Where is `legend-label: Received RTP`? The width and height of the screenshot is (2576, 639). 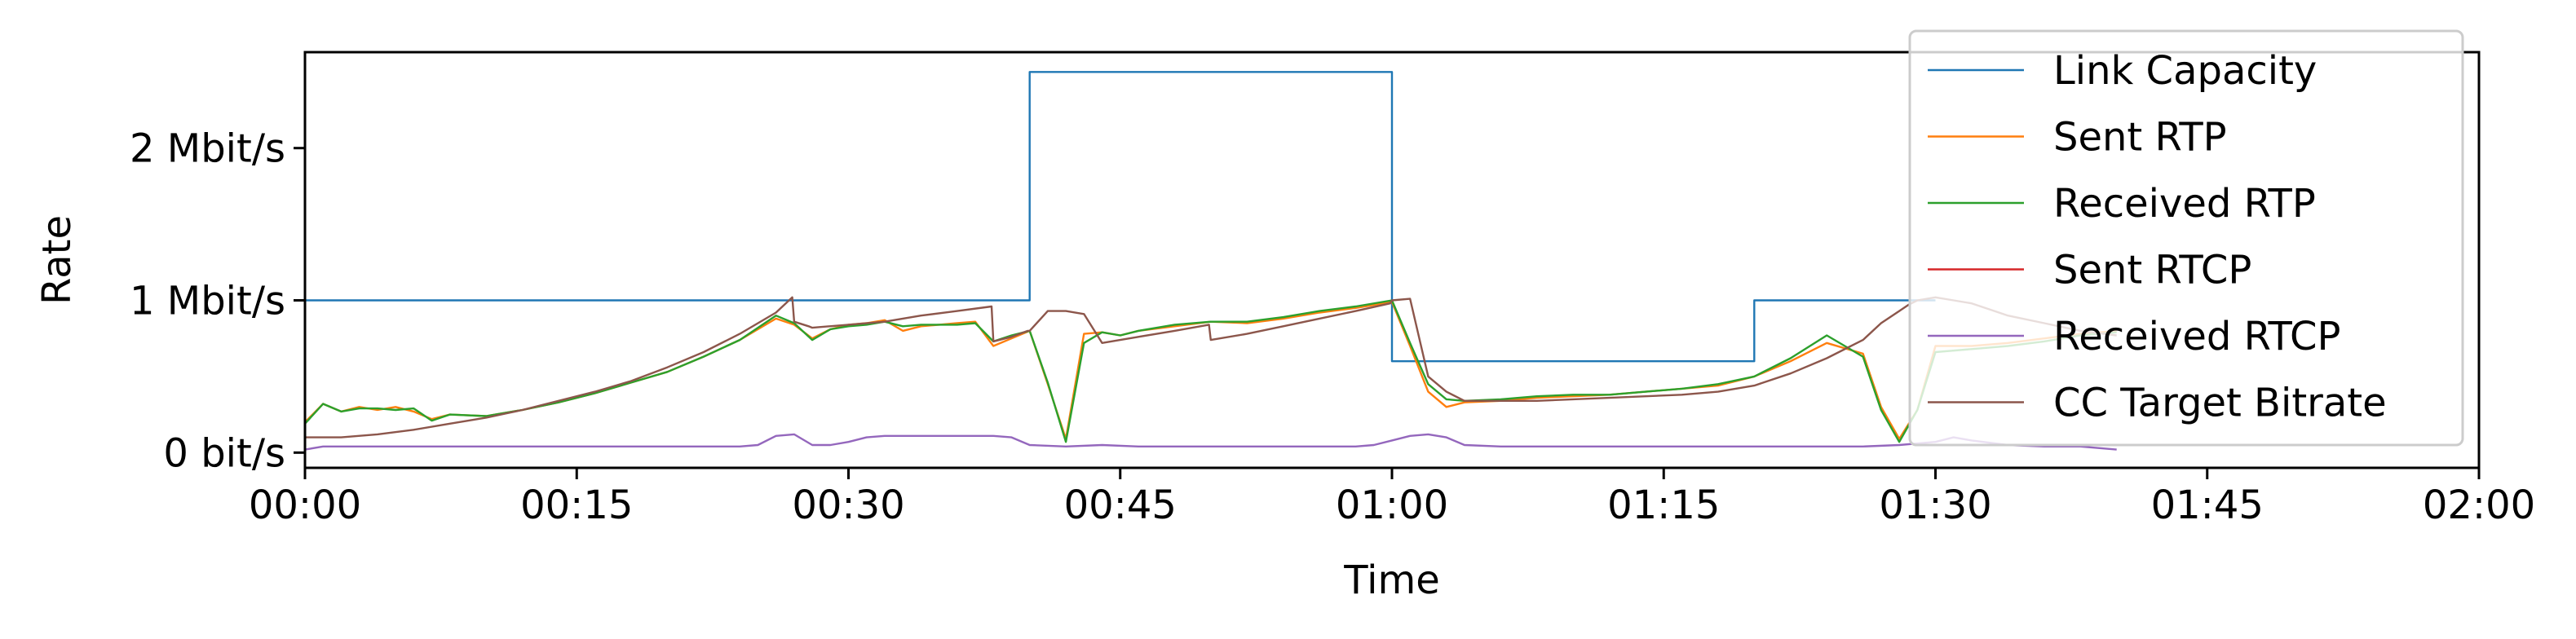
legend-label: Received RTP is located at coordinates (2184, 204).